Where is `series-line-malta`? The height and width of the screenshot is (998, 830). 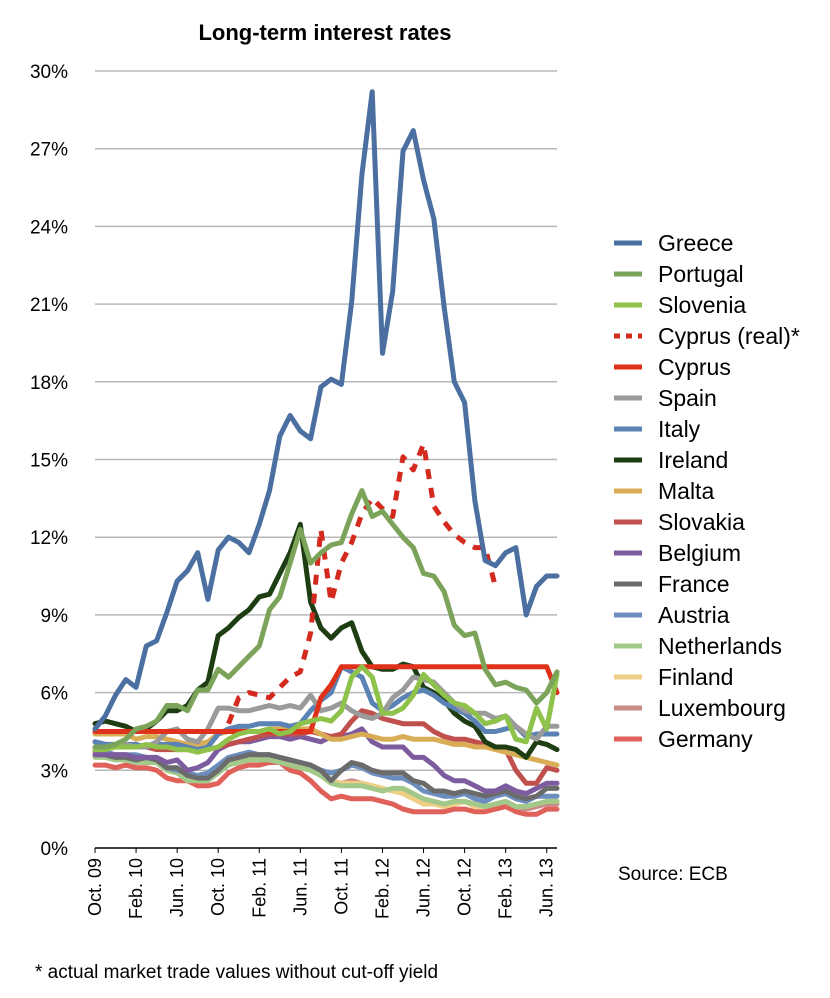
series-line-malta is located at coordinates (326, 747).